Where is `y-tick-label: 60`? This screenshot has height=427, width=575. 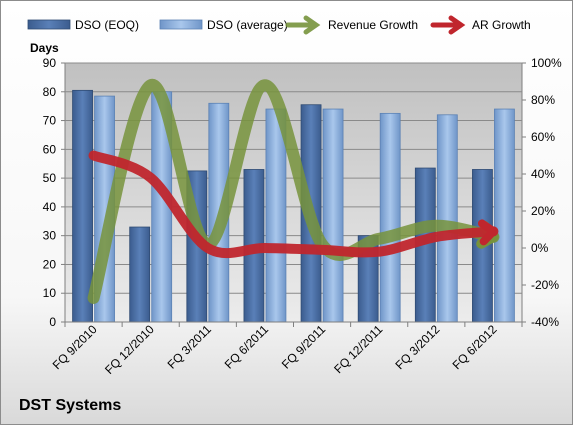
y-tick-label: 60 is located at coordinates (50, 149).